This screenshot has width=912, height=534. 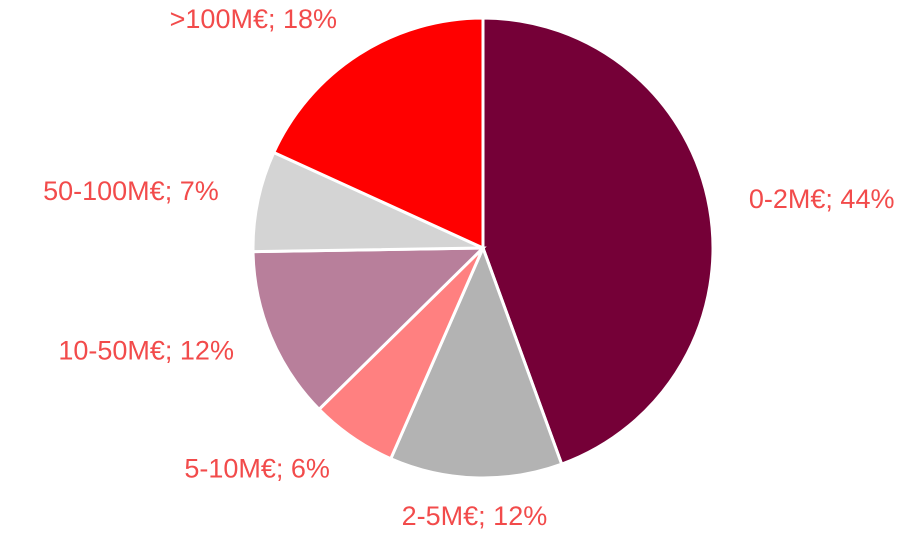 I want to click on slice-label: 50-100M€; 7%, so click(x=131, y=191).